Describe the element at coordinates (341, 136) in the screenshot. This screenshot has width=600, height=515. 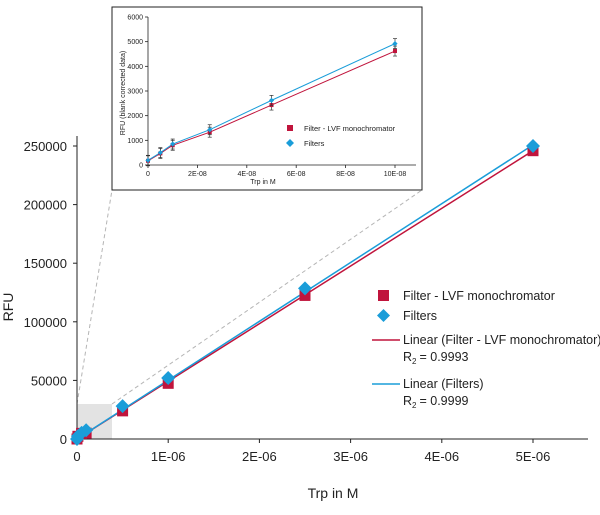
I see `inset-legend: Filter - LVF monochromator Filters` at that location.